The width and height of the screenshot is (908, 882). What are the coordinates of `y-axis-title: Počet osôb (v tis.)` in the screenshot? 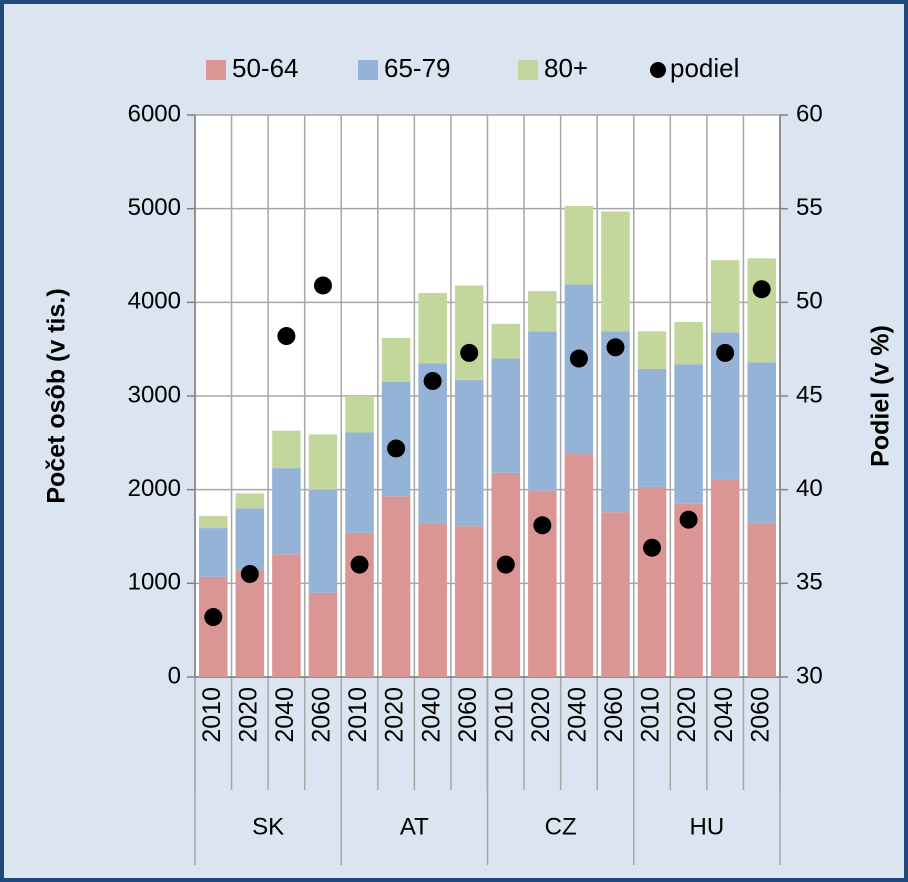 It's located at (57, 395).